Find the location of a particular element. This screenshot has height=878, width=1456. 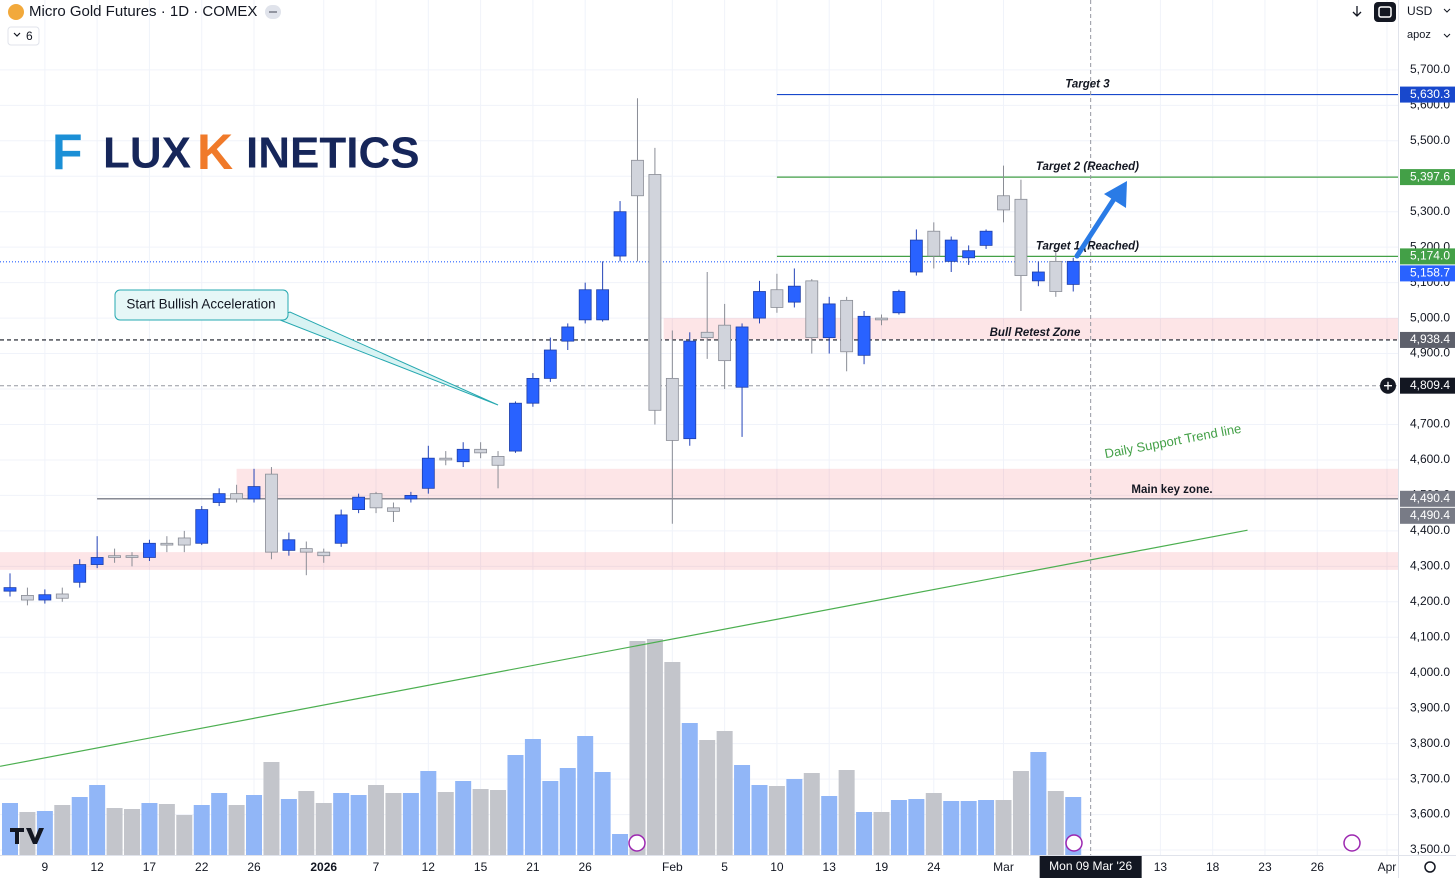

y-tick-label: 4,900.0 is located at coordinates (1430, 353).